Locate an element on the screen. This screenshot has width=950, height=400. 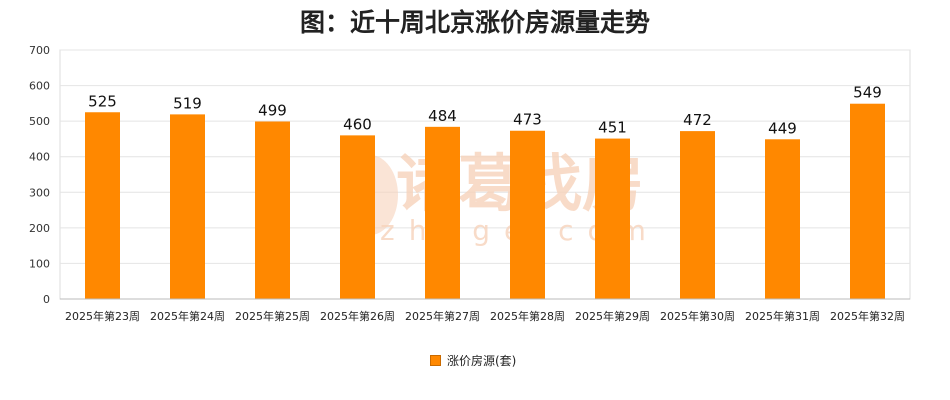
y-tick-label: 100 is located at coordinates (39, 263).